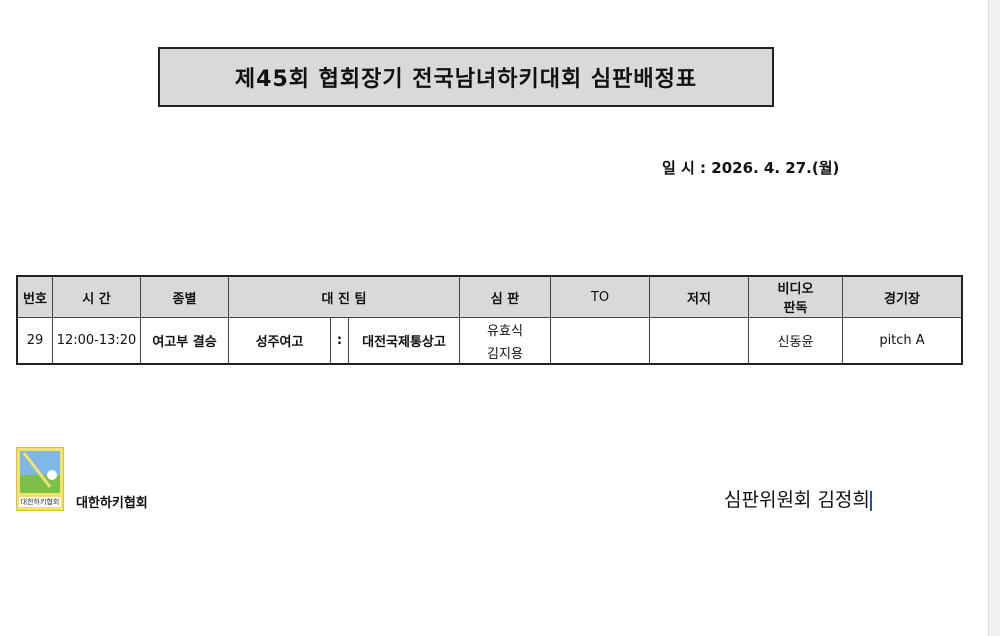 The image size is (1000, 636). Describe the element at coordinates (96, 341) in the screenshot. I see `cell-time: 12:00-13:20` at that location.